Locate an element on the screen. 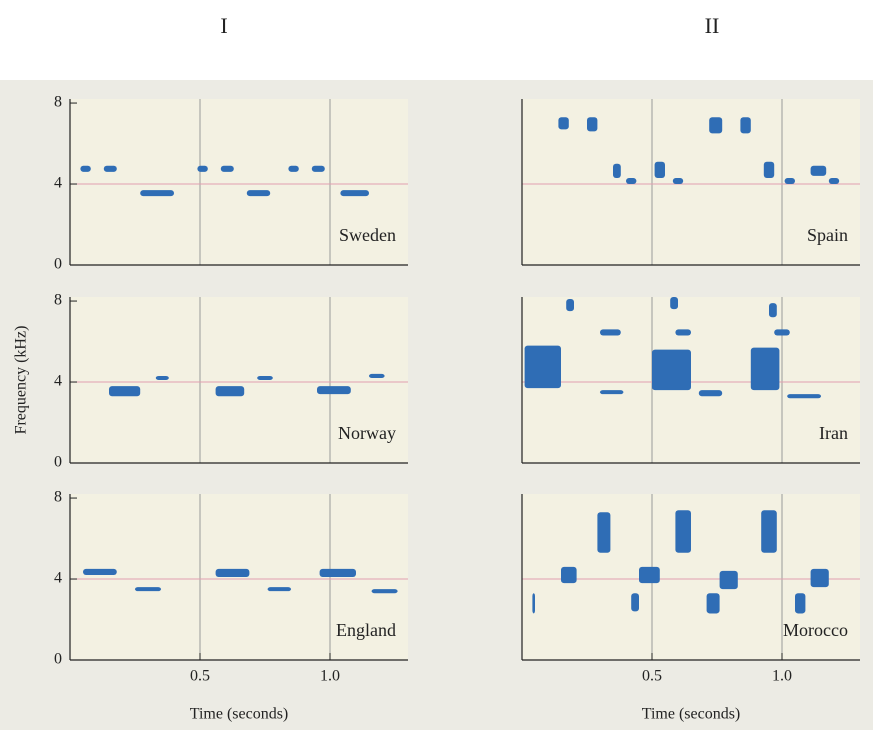 The height and width of the screenshot is (730, 873). column-label: II is located at coordinates (712, 25).